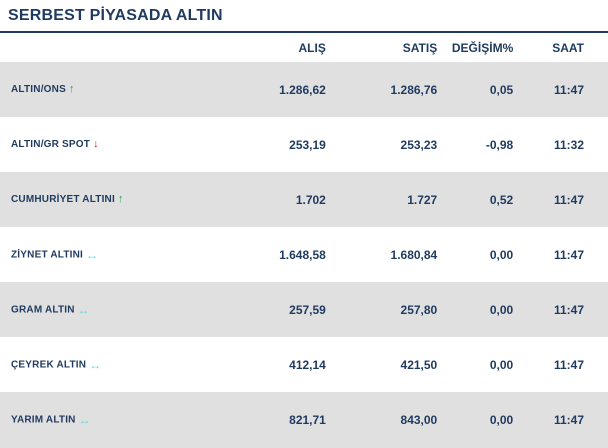  I want to click on sell-price: 1.286,76, so click(381, 89).